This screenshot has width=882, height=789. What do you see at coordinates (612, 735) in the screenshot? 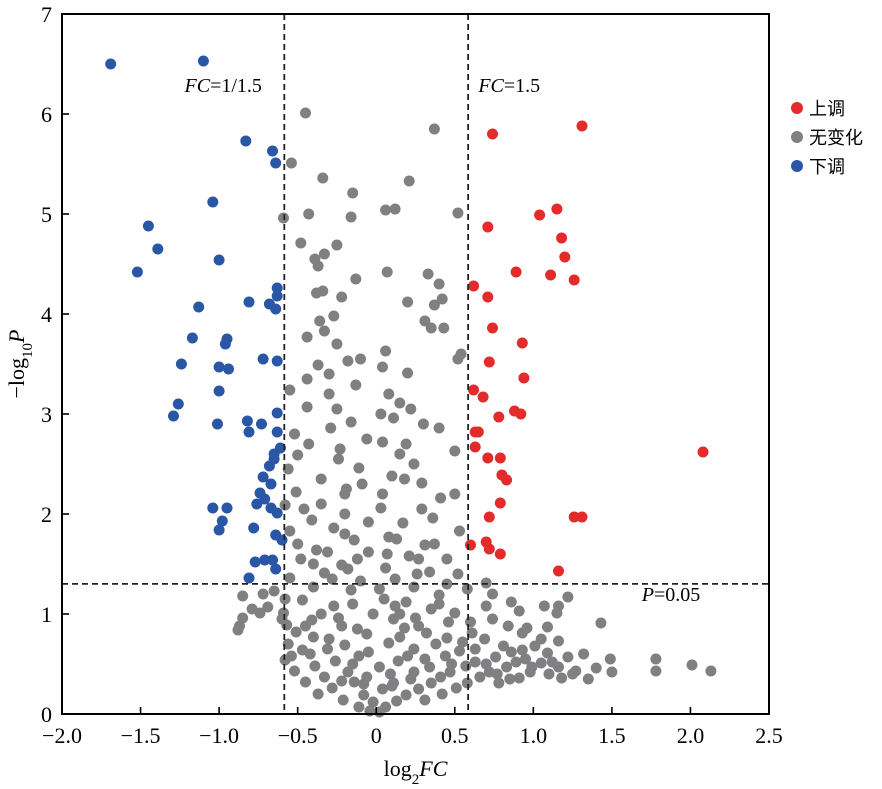
I see `x-tick-label: 1.5` at bounding box center [612, 735].